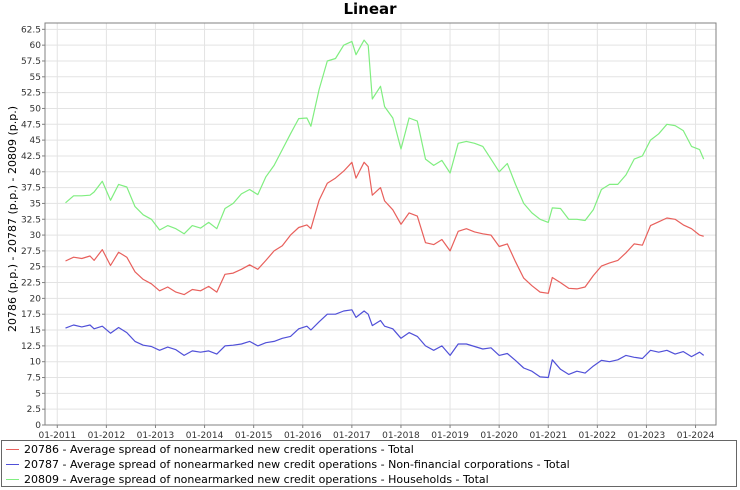  I want to click on y-tick-label: 32.5, so click(31, 220).